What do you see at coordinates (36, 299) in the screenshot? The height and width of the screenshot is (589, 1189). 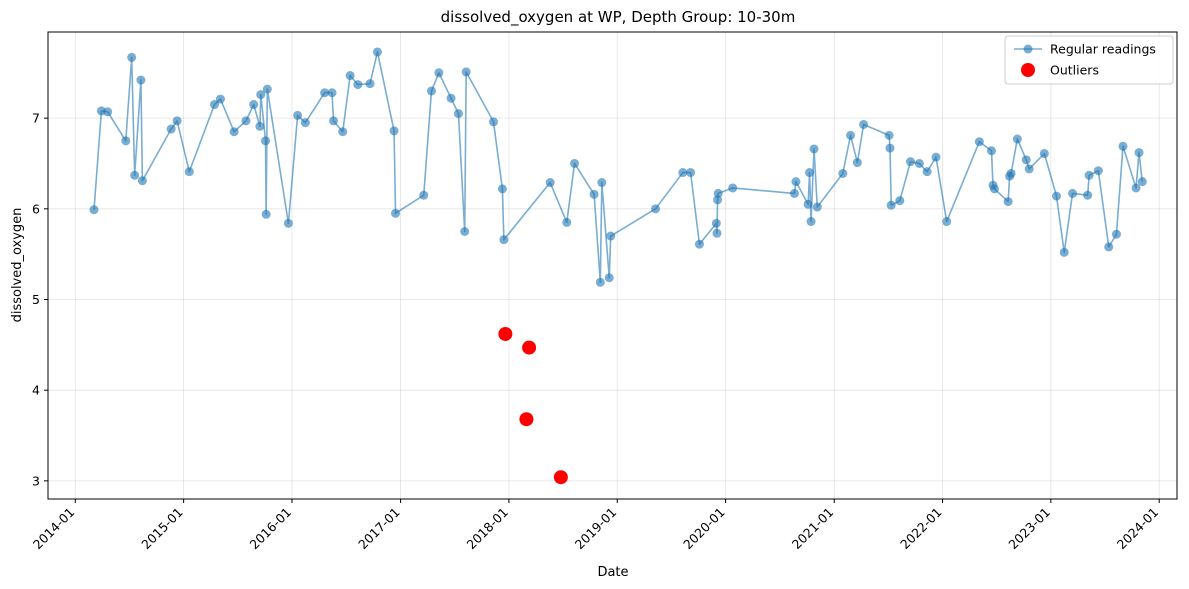 I see `y-tick-label: 5` at bounding box center [36, 299].